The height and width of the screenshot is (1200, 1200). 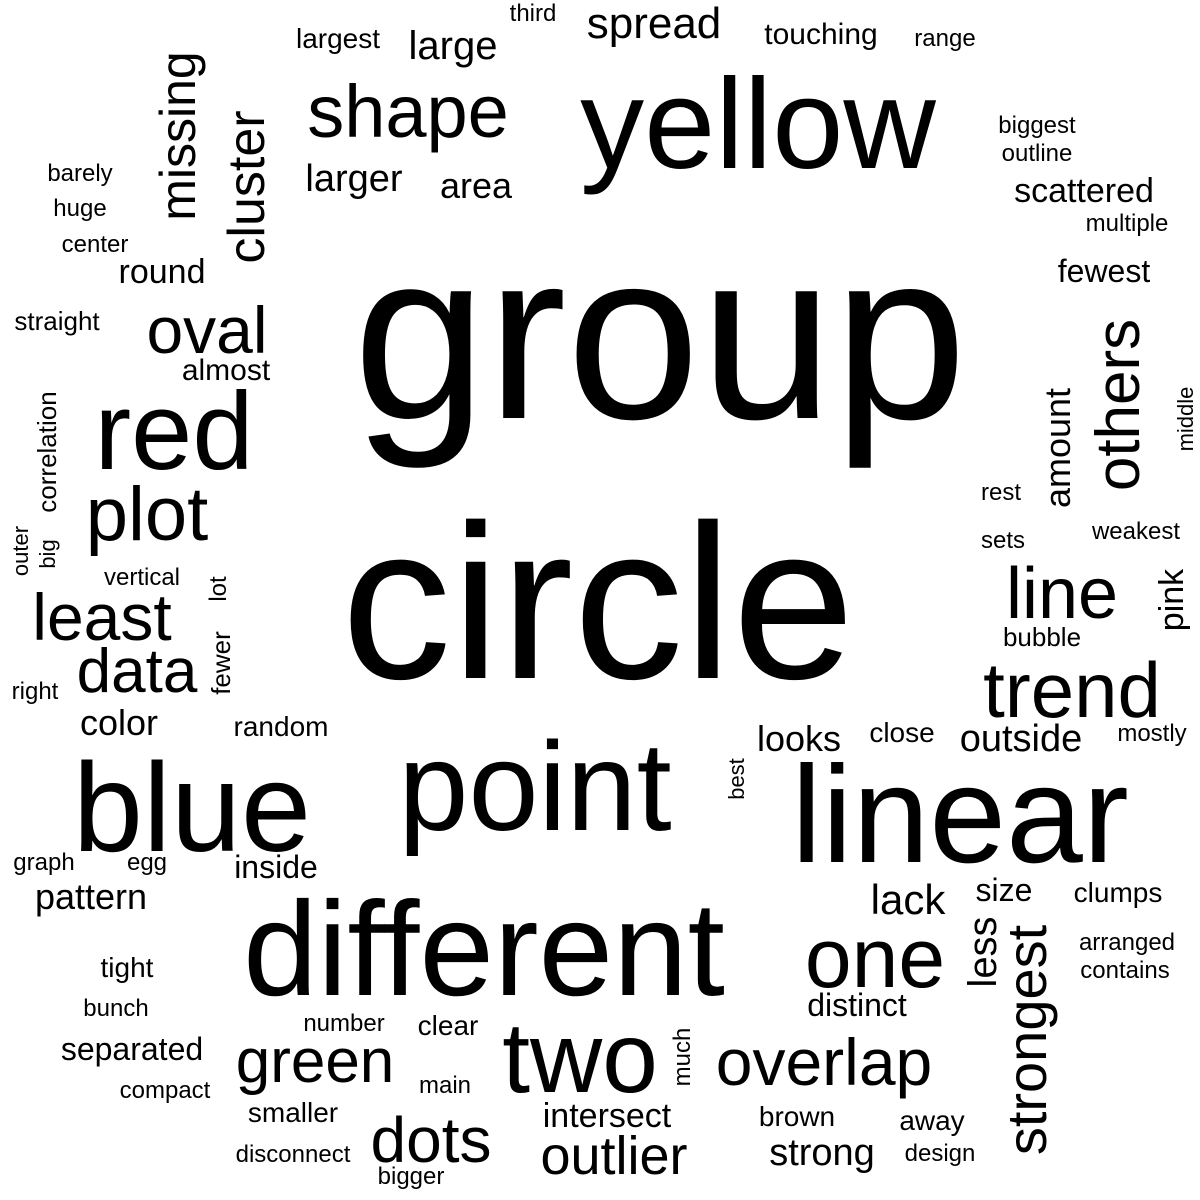 I want to click on word-blue: blue, so click(x=192, y=807).